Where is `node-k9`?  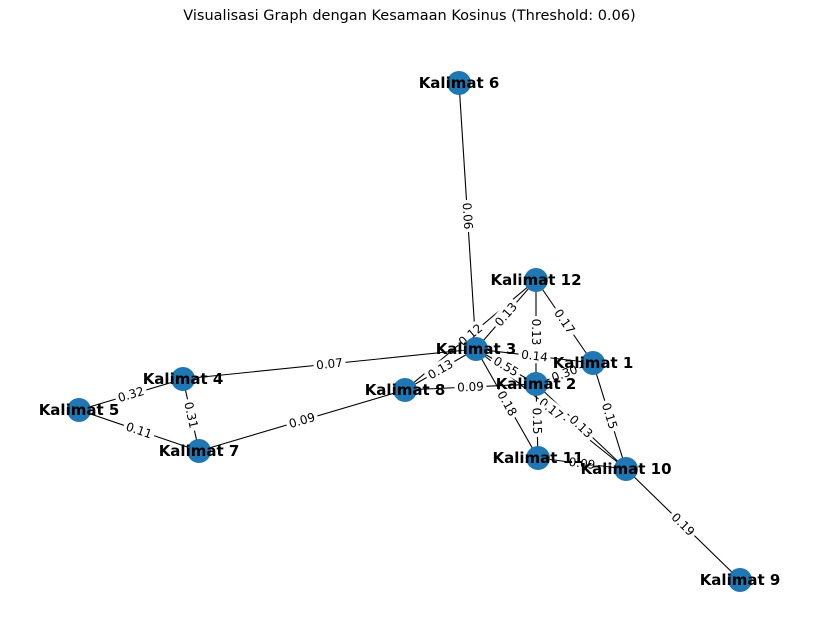
node-k9 is located at coordinates (740, 580).